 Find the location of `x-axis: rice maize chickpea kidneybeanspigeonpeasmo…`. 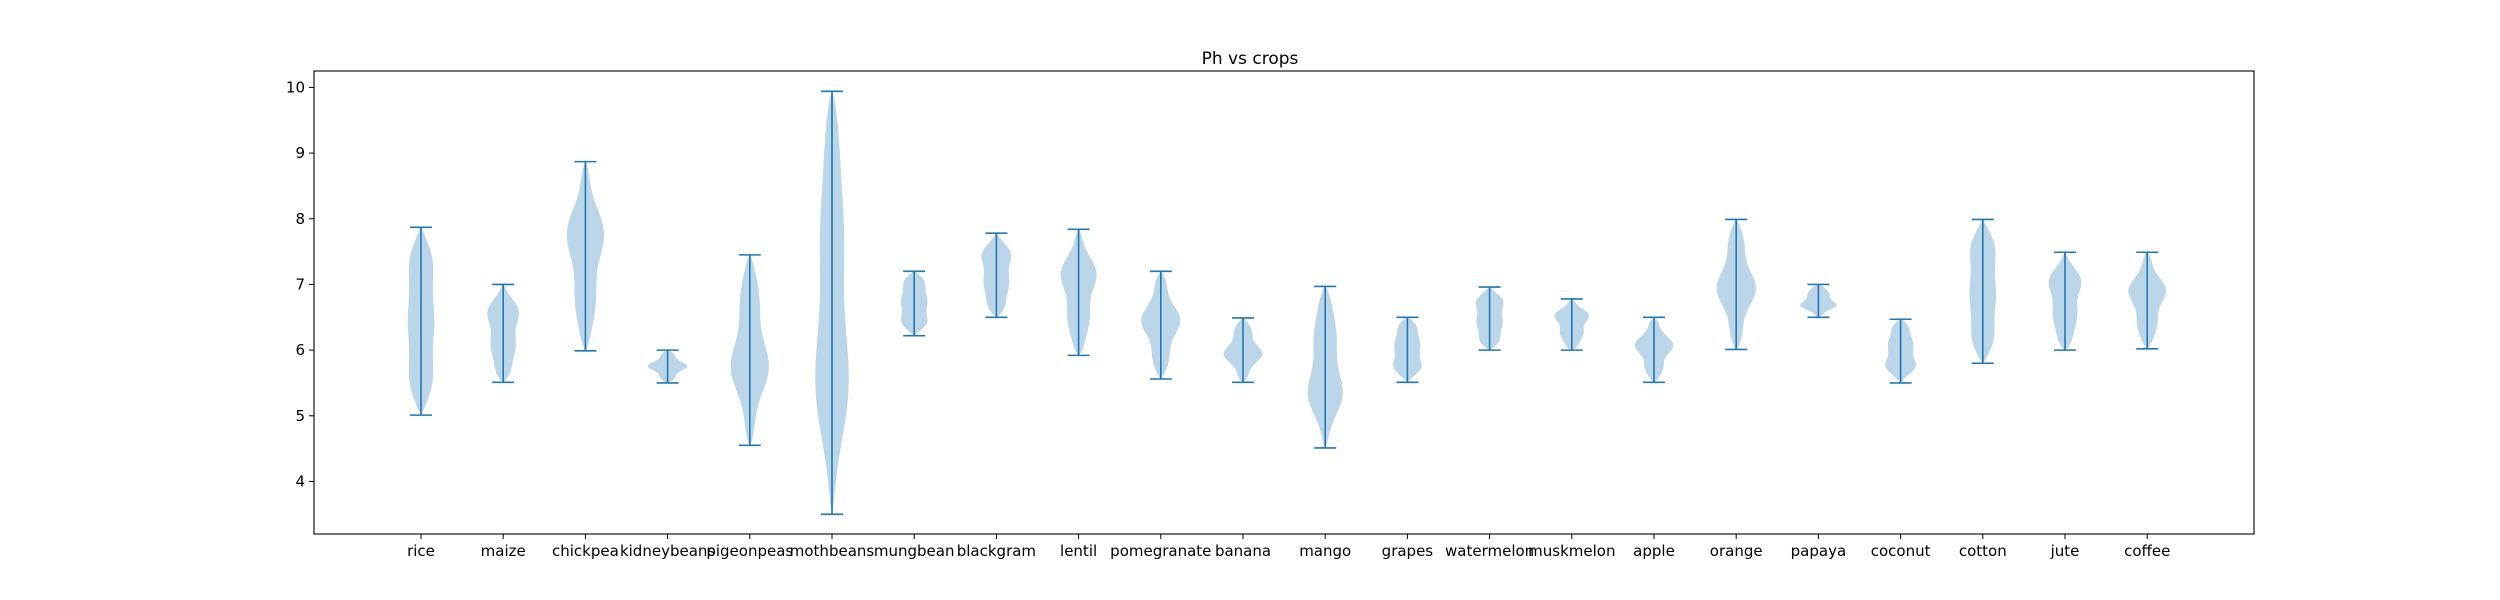

x-axis: rice maize chickpea kidneybeanspigeonpeasmo… is located at coordinates (1288, 547).